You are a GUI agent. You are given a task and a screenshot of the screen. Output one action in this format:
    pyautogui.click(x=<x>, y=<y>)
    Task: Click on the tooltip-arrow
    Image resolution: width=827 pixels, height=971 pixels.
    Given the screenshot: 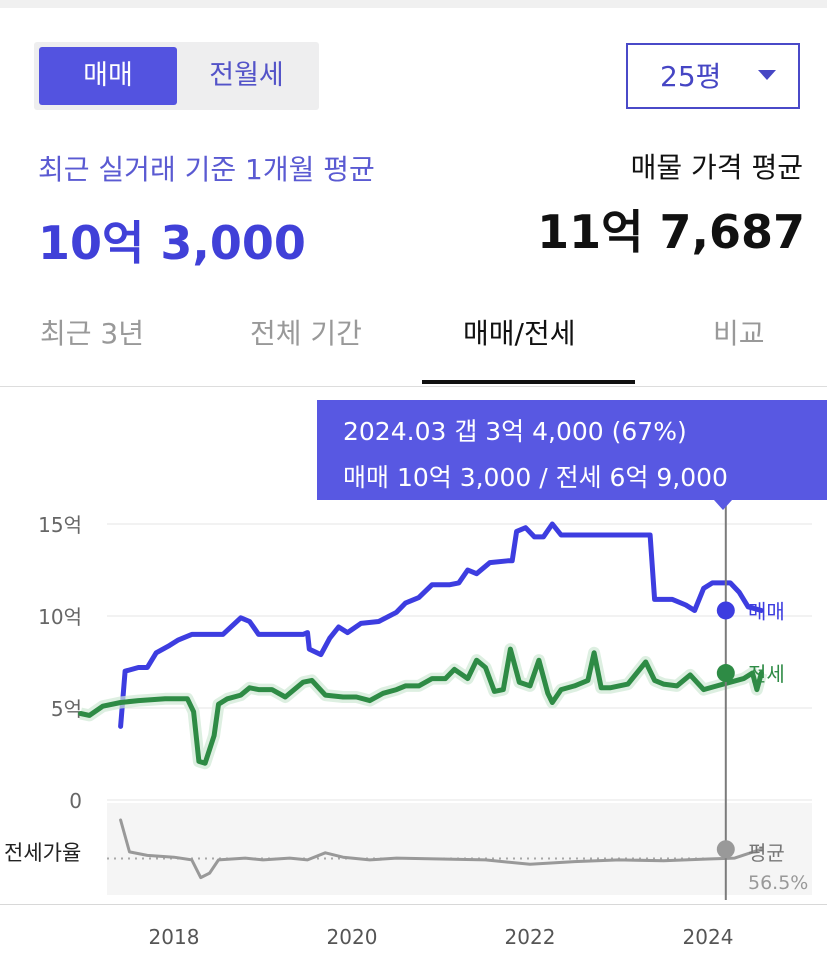 What is the action you would take?
    pyautogui.click(x=723, y=505)
    